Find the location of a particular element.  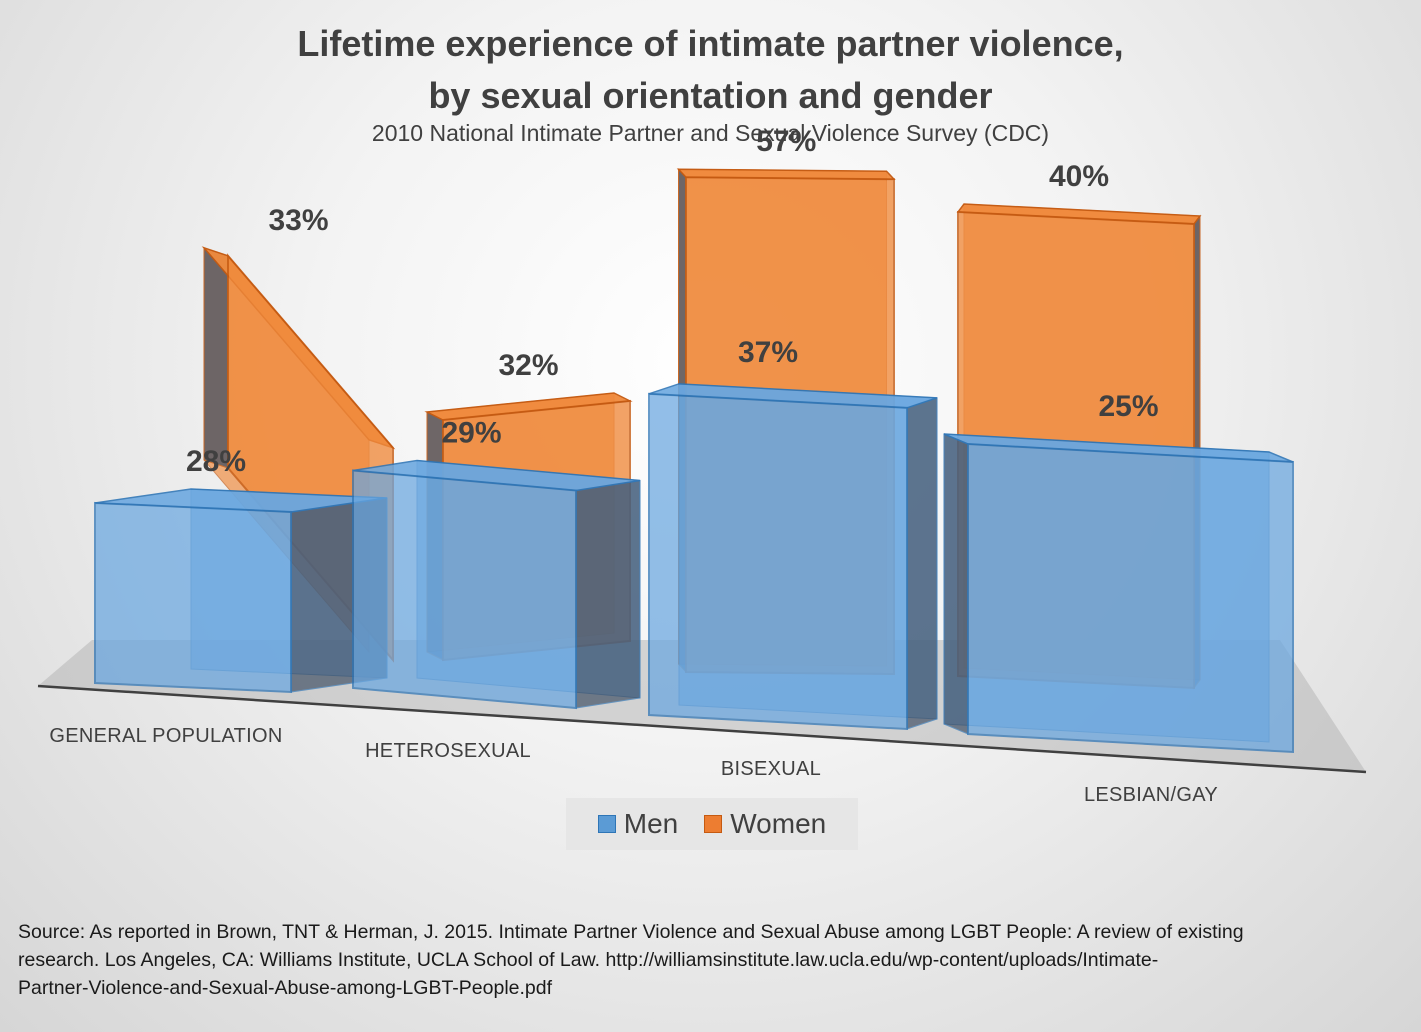

bar-men-bisexual is located at coordinates (793, 557).